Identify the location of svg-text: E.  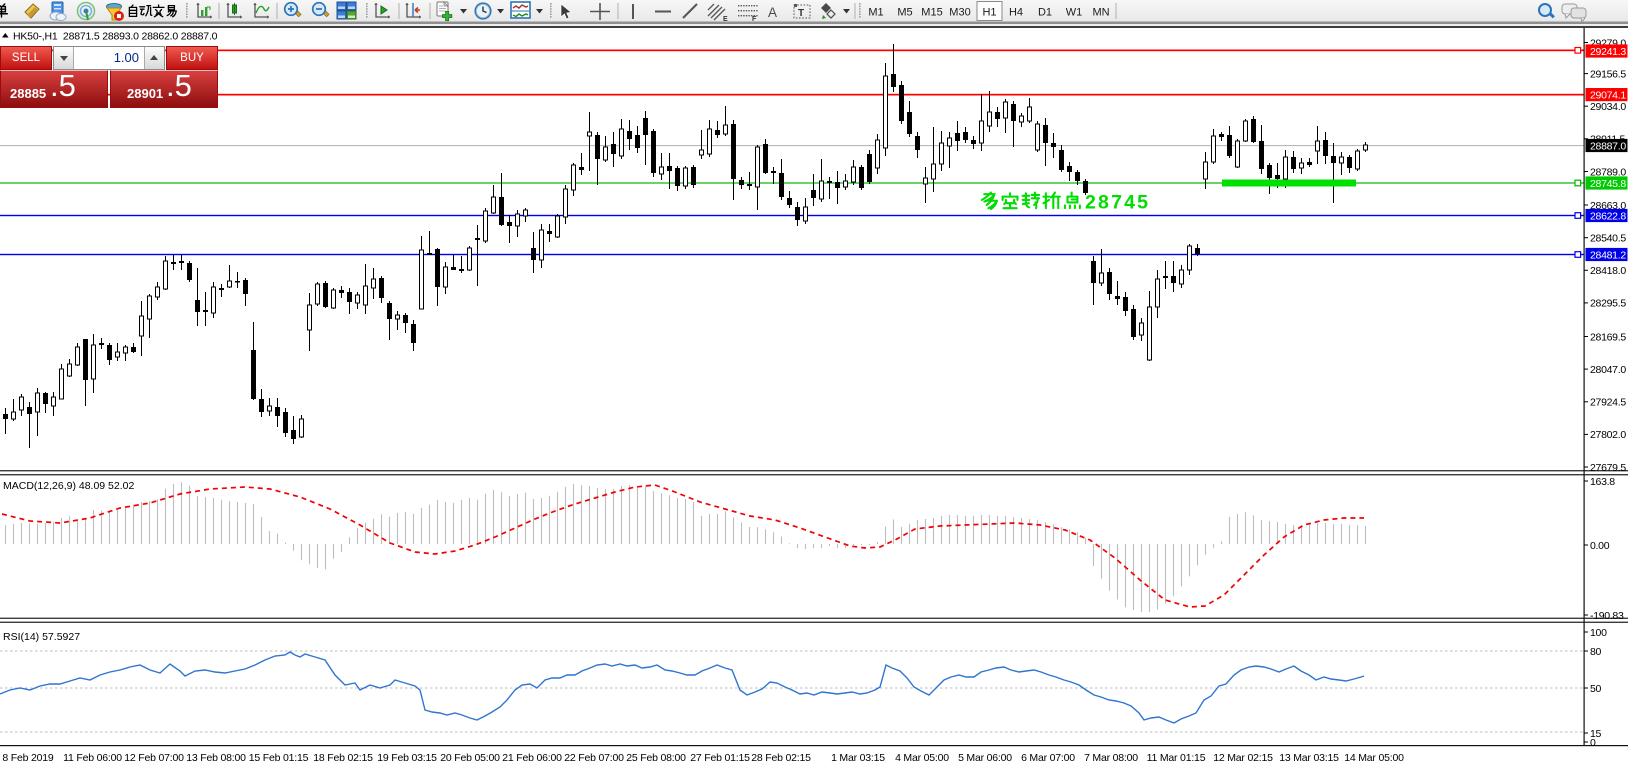
(725, 19).